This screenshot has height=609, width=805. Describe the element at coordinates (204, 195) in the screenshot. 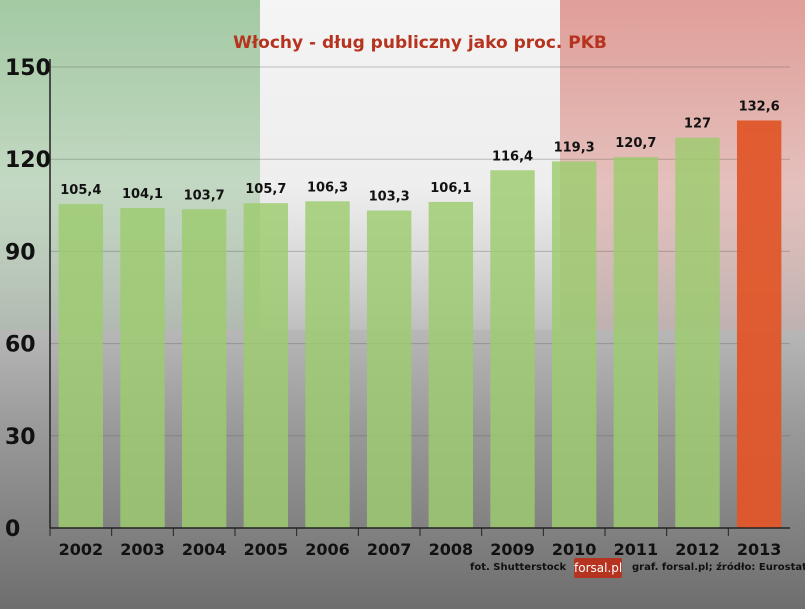

I see `data-label: 103,7` at that location.